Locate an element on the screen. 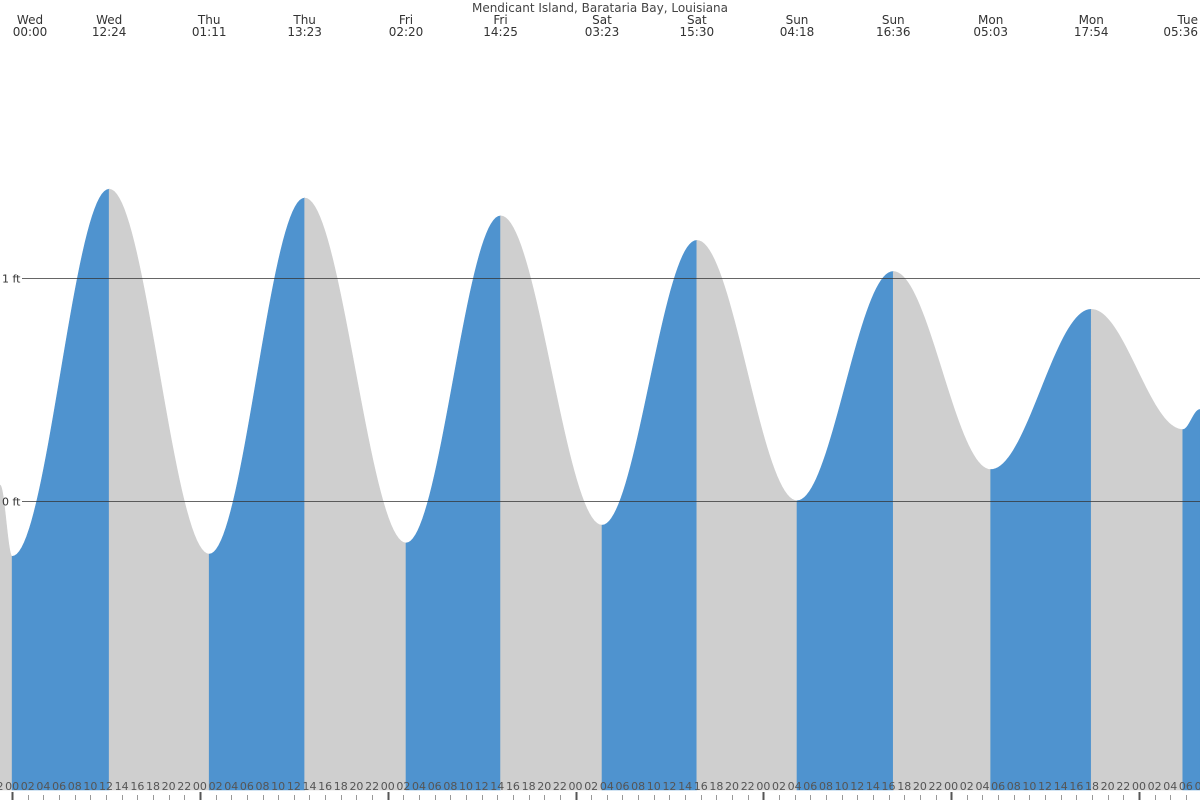  event-time-label: 05:03 is located at coordinates (990, 32).